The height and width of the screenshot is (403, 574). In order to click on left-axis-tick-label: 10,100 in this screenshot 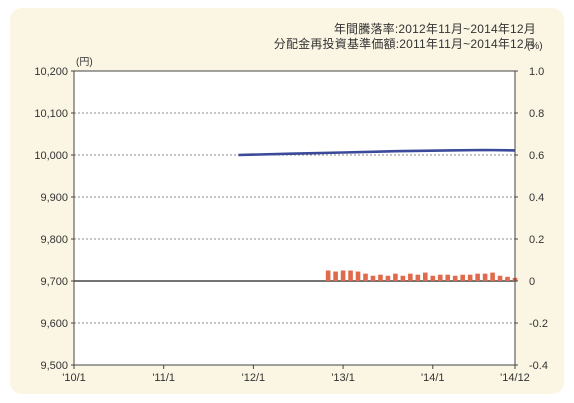, I will do `click(51, 114)`.